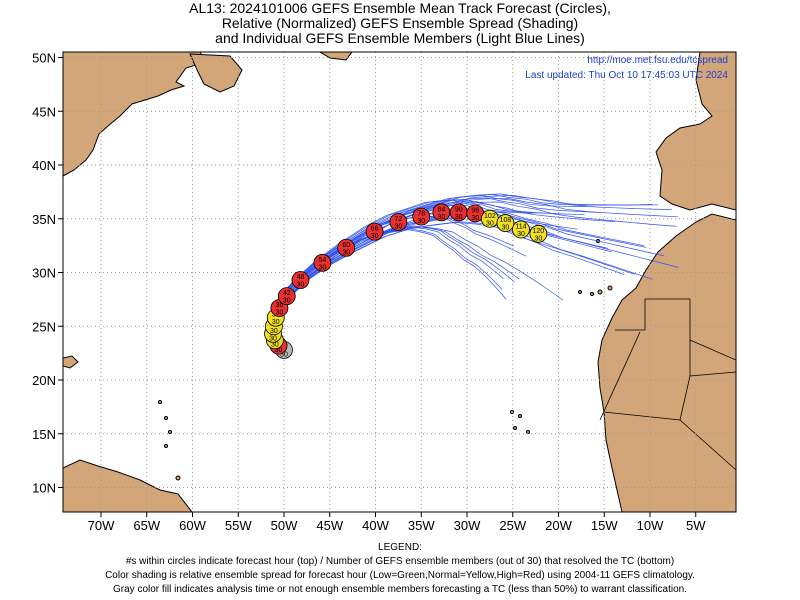  What do you see at coordinates (44, 111) in the screenshot?
I see `latitude-label: 45N` at bounding box center [44, 111].